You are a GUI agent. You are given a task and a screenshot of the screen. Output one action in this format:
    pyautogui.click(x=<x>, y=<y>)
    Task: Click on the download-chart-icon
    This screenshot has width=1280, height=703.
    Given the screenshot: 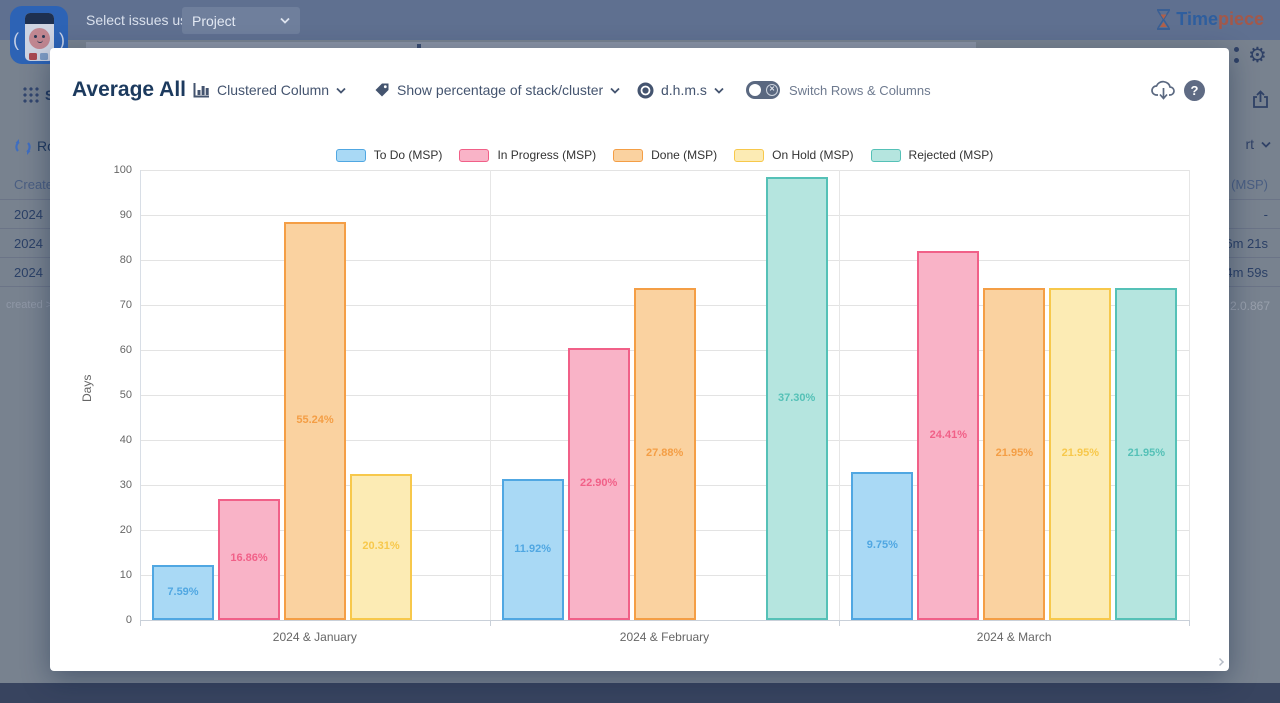 What is the action you would take?
    pyautogui.click(x=1163, y=90)
    